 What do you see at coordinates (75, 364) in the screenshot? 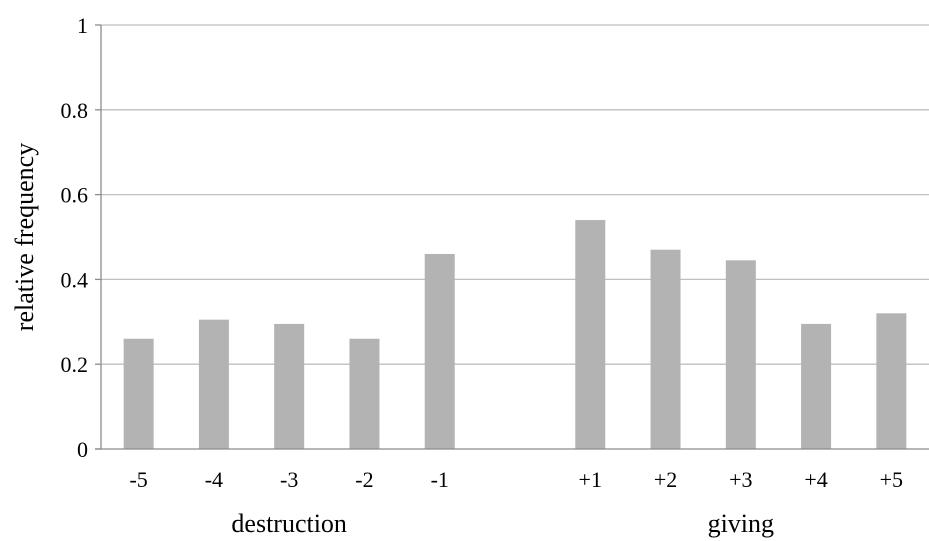
I see `y-tick-label: 0.2` at bounding box center [75, 364].